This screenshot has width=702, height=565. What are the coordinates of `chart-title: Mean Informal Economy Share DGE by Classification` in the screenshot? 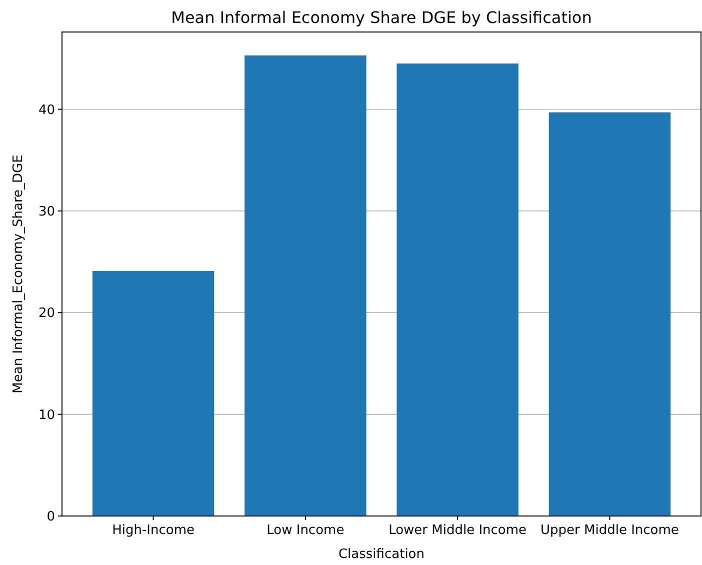 It's located at (381, 17).